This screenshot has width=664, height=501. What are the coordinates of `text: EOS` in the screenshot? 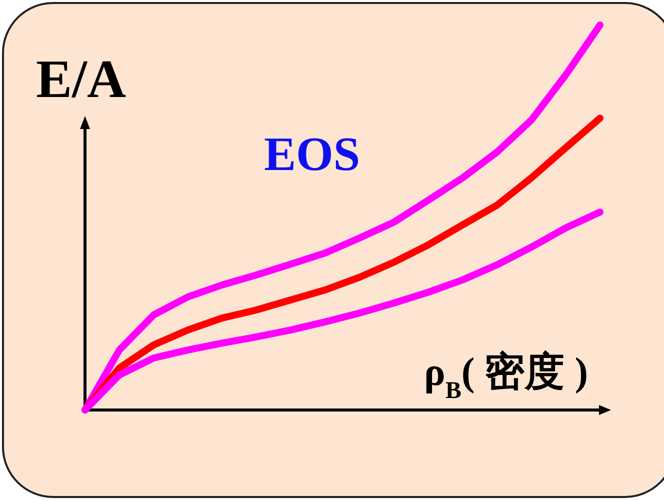 It's located at (312, 154).